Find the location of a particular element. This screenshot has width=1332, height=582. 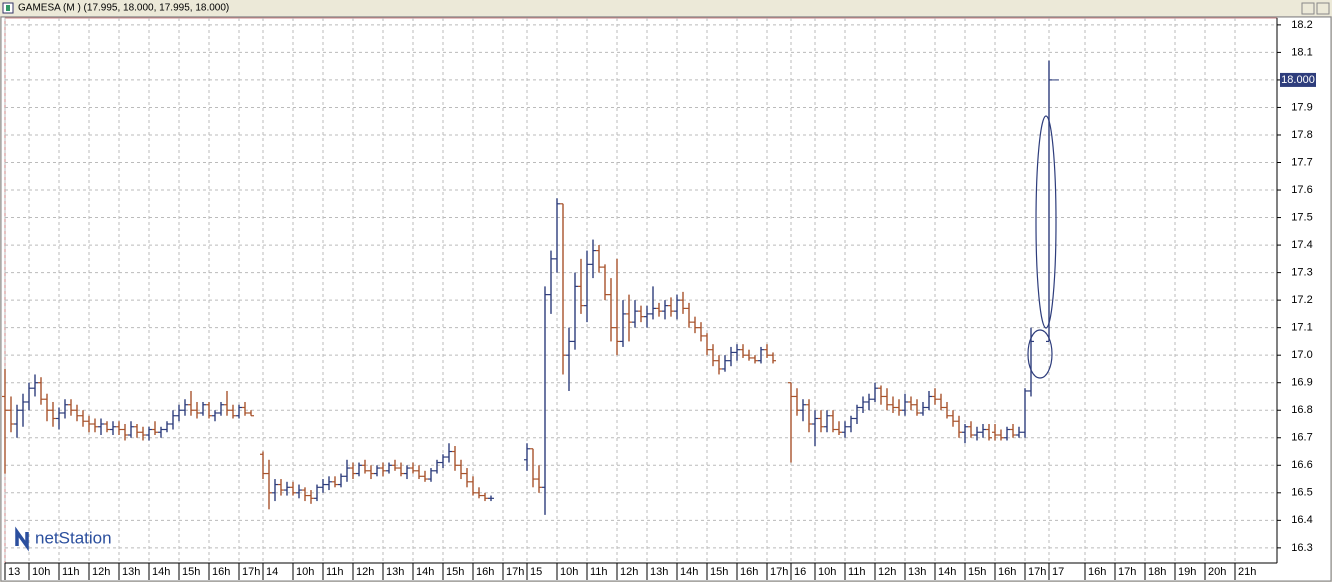

x-tick-label: 16 is located at coordinates (800, 572).